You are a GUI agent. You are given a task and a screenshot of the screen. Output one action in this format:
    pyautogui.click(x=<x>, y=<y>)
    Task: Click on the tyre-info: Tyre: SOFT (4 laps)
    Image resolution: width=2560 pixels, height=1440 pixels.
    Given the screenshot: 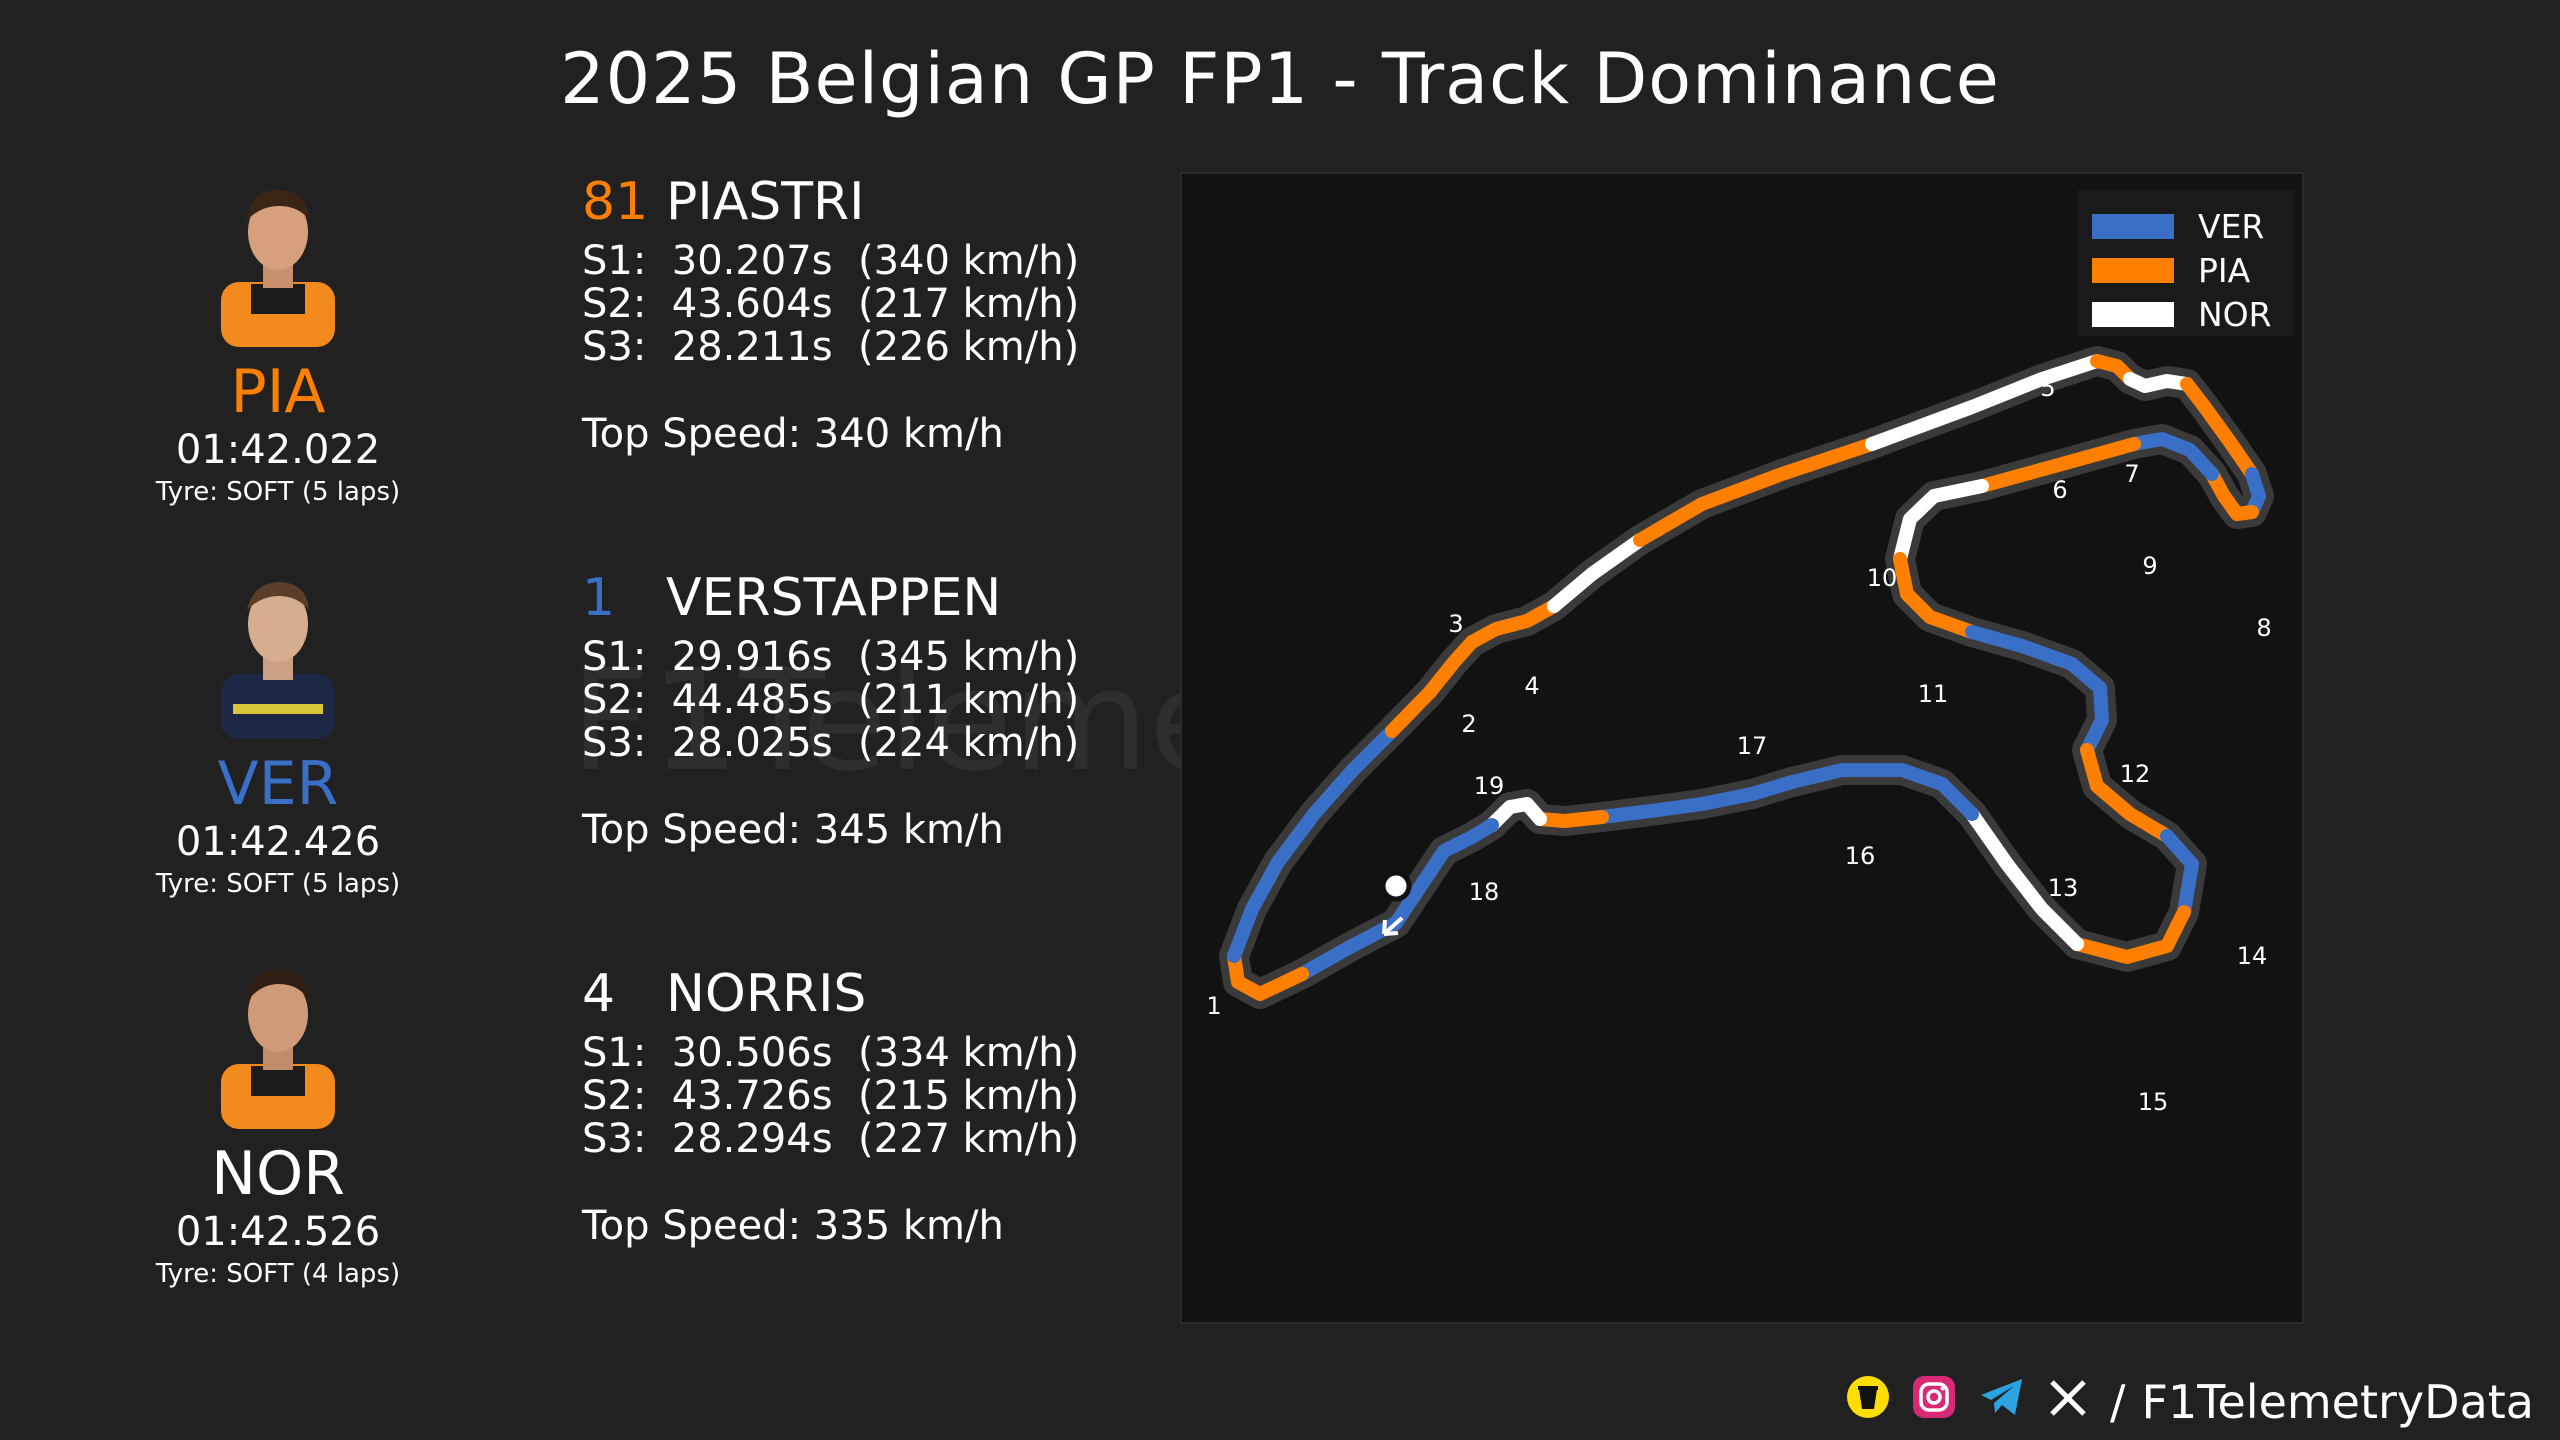 What is the action you would take?
    pyautogui.click(x=278, y=1274)
    